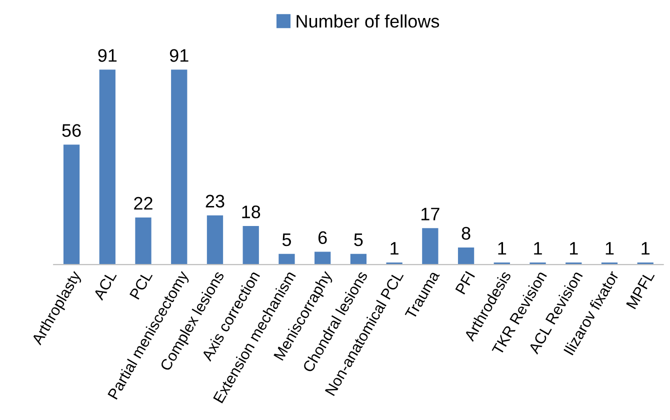 The width and height of the screenshot is (670, 420). Describe the element at coordinates (143, 203) in the screenshot. I see `data-label: 22` at that location.